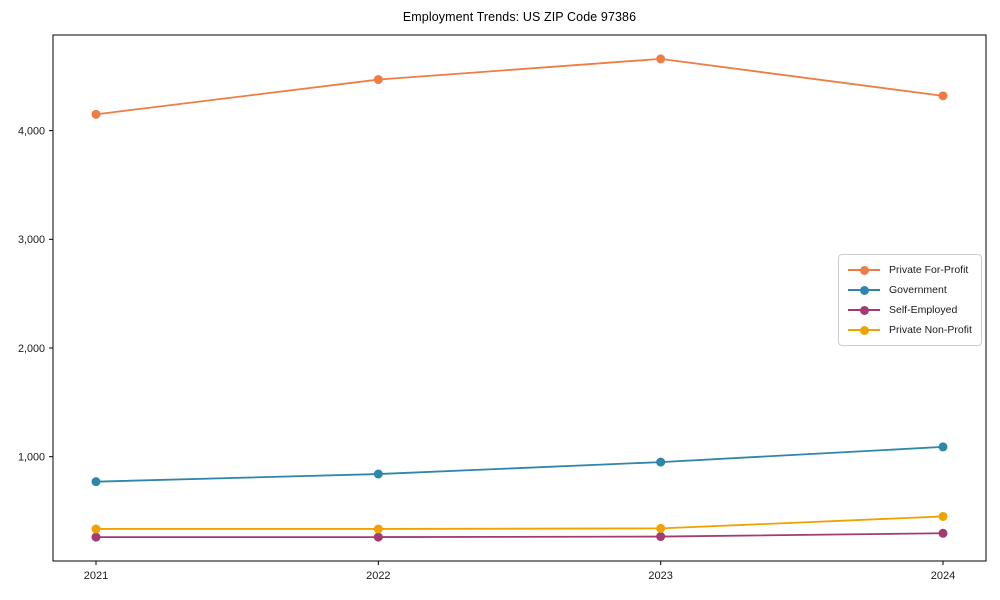 The image size is (1000, 600). What do you see at coordinates (519, 464) in the screenshot?
I see `series-line-government` at bounding box center [519, 464].